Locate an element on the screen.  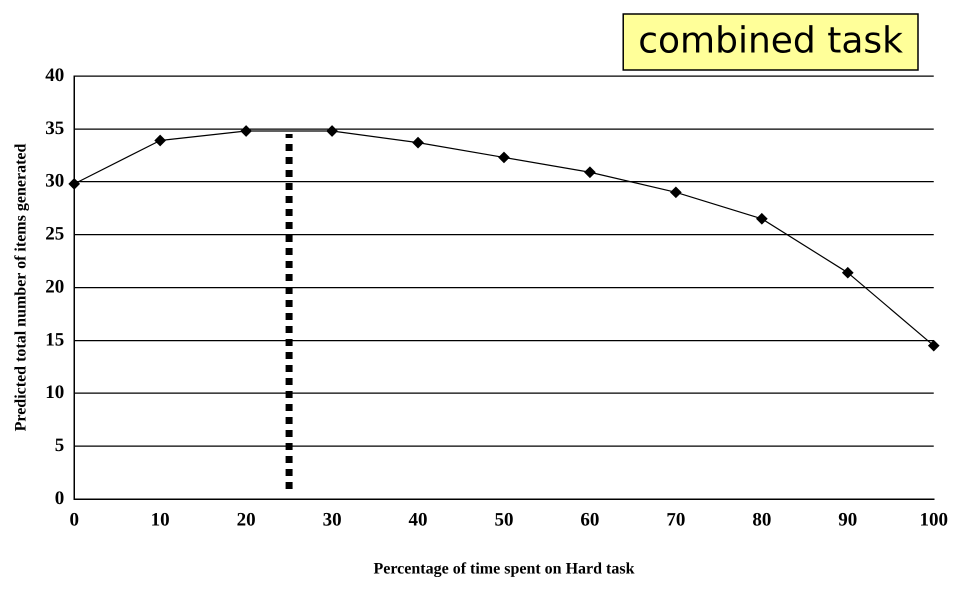
x-tick-label: 20 is located at coordinates (246, 519).